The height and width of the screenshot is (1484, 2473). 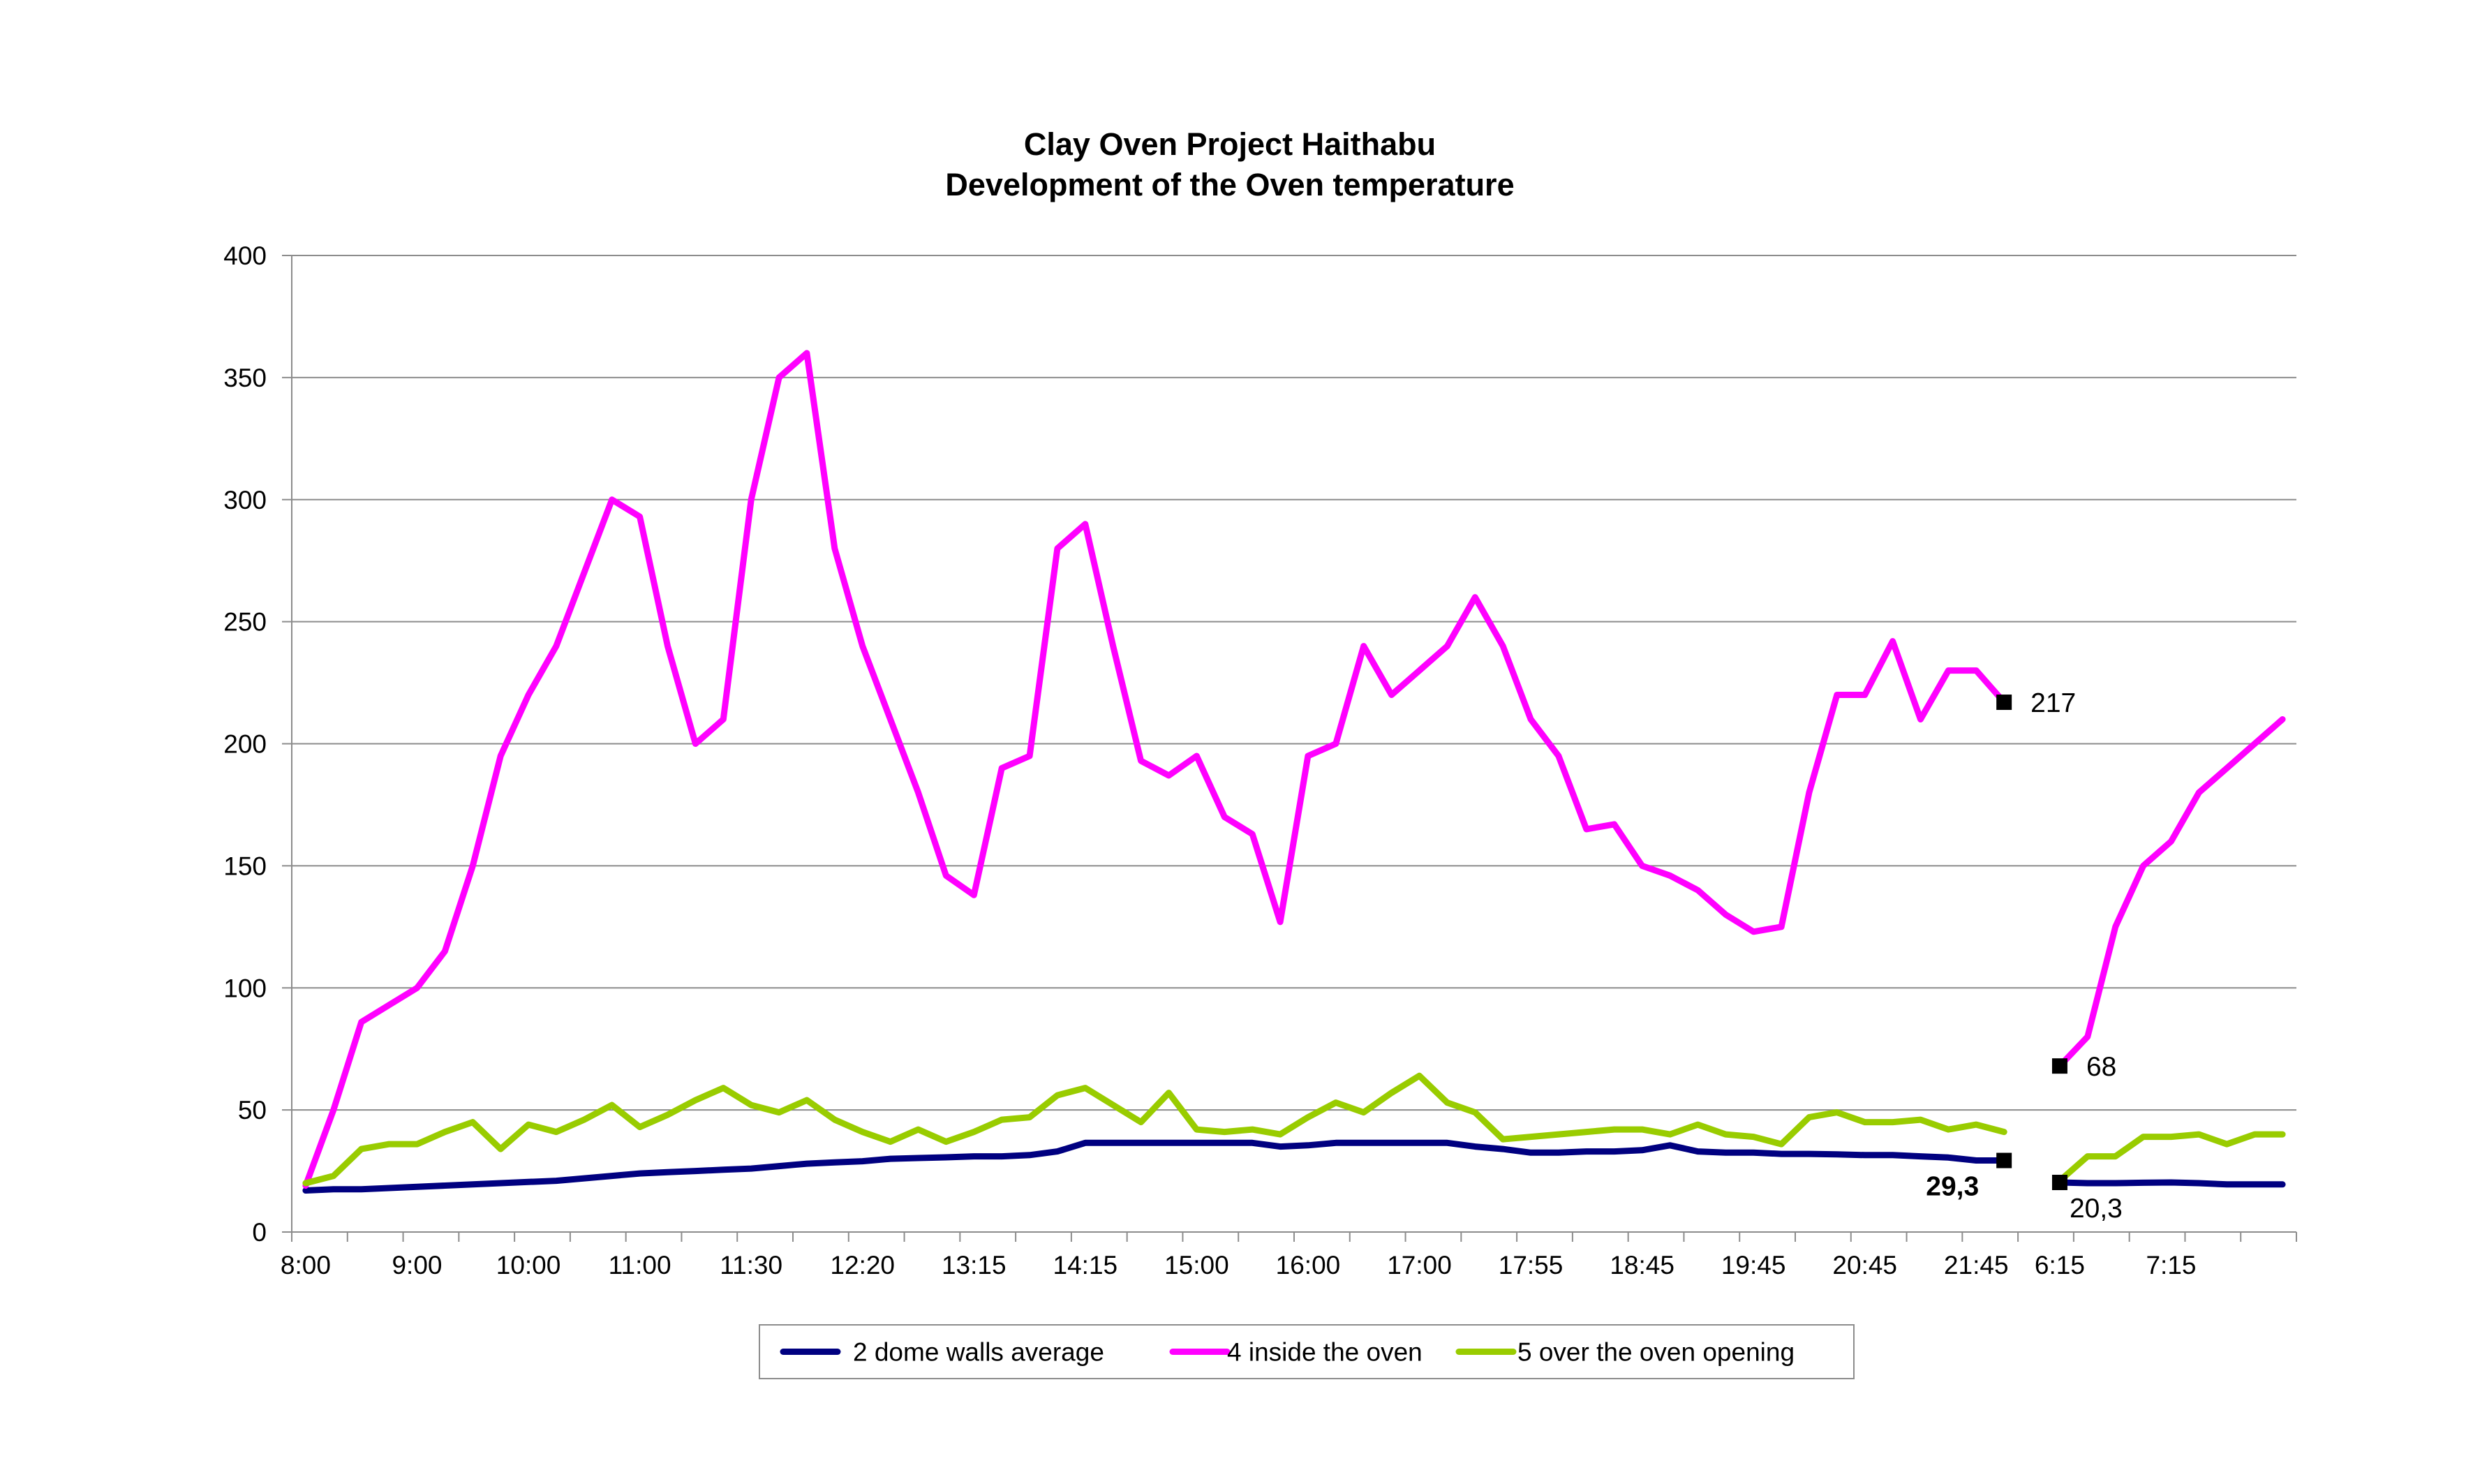 I want to click on y-tick-label: 350, so click(x=245, y=378).